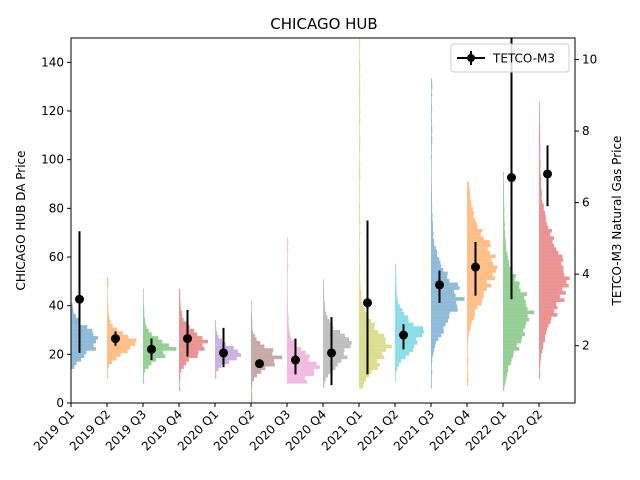 Image resolution: width=640 pixels, height=480 pixels. I want to click on left-y-tick-label: 0, so click(60, 403).